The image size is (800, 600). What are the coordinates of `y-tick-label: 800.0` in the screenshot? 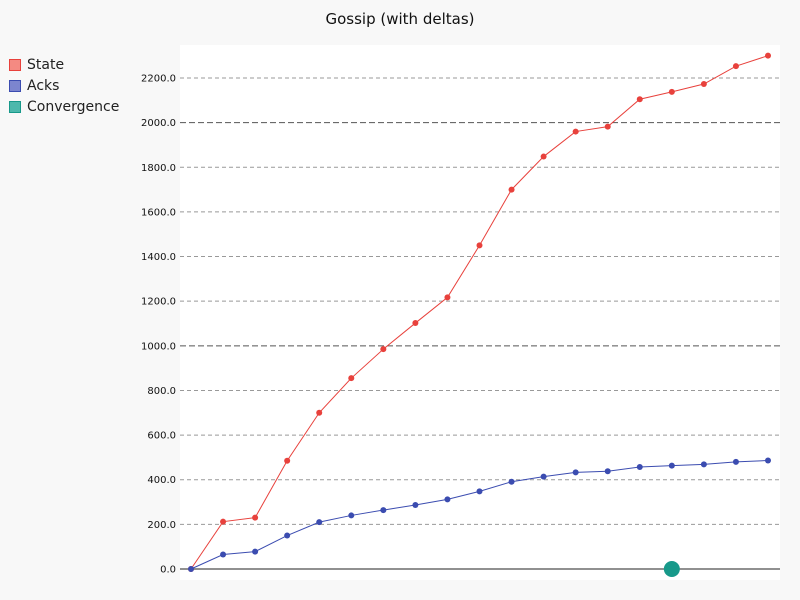 It's located at (161, 391).